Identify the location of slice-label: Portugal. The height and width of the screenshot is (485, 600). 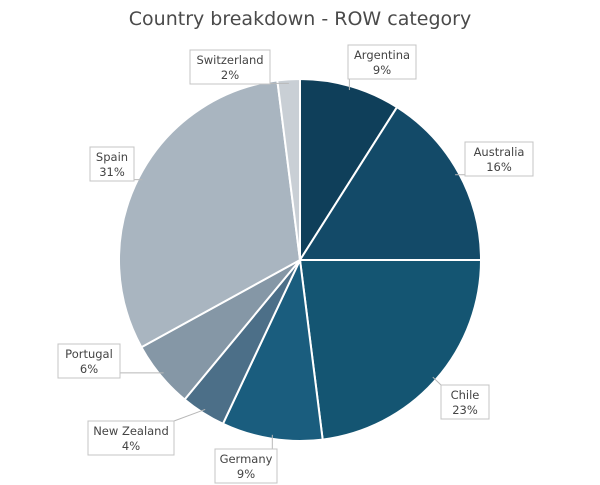
(89, 354).